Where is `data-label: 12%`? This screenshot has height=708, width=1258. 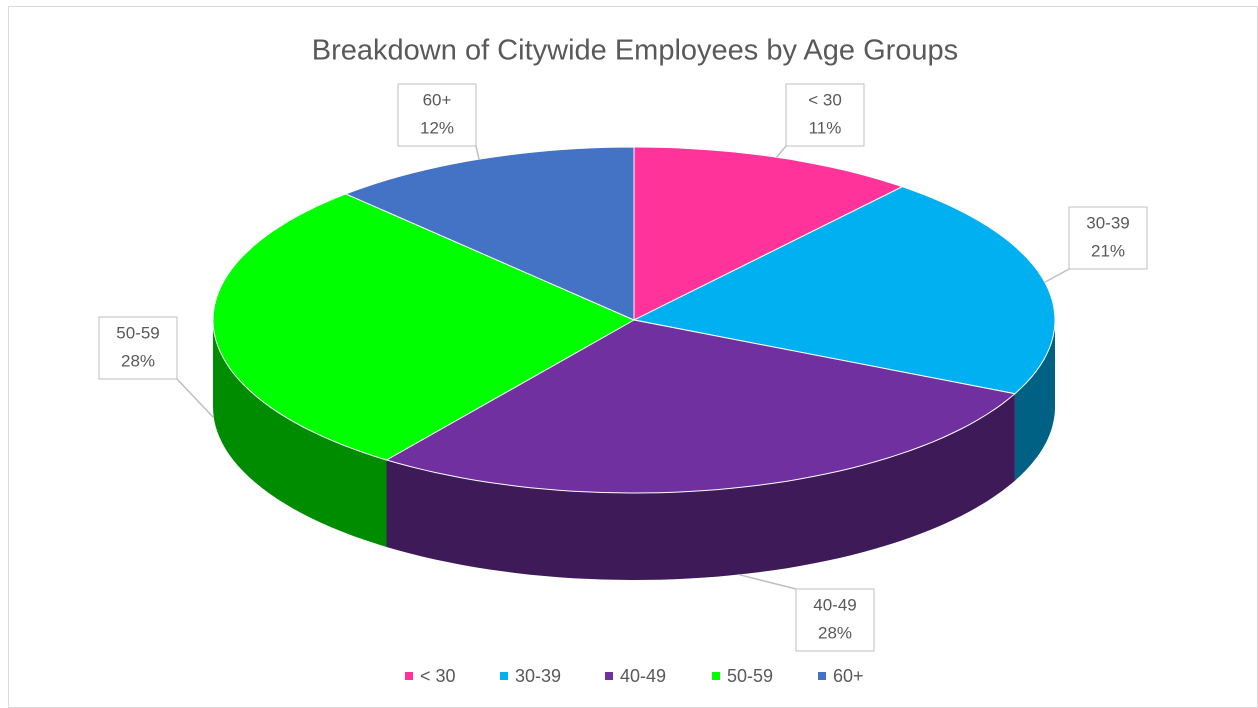
data-label: 12% is located at coordinates (437, 127).